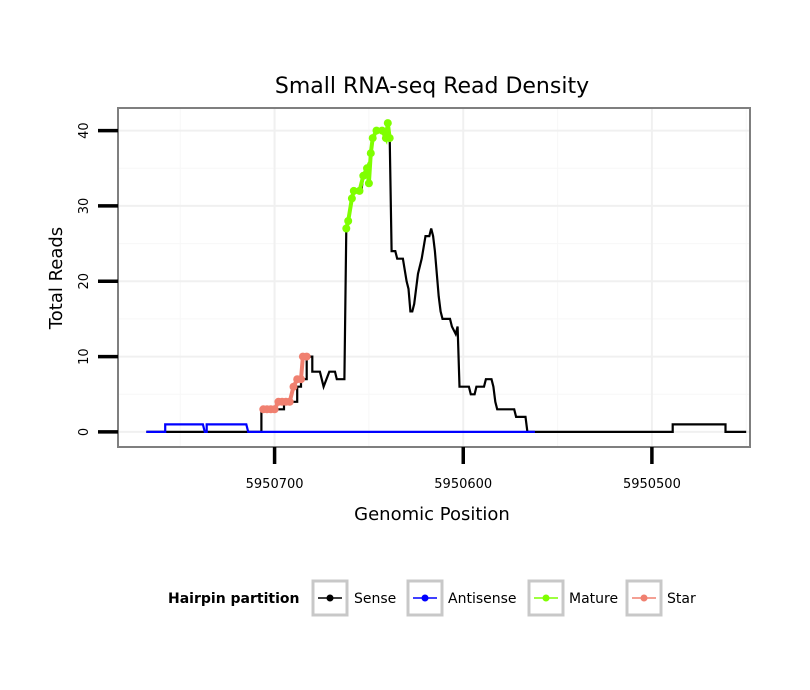  I want to click on y-tick-label: 0, so click(84, 432).